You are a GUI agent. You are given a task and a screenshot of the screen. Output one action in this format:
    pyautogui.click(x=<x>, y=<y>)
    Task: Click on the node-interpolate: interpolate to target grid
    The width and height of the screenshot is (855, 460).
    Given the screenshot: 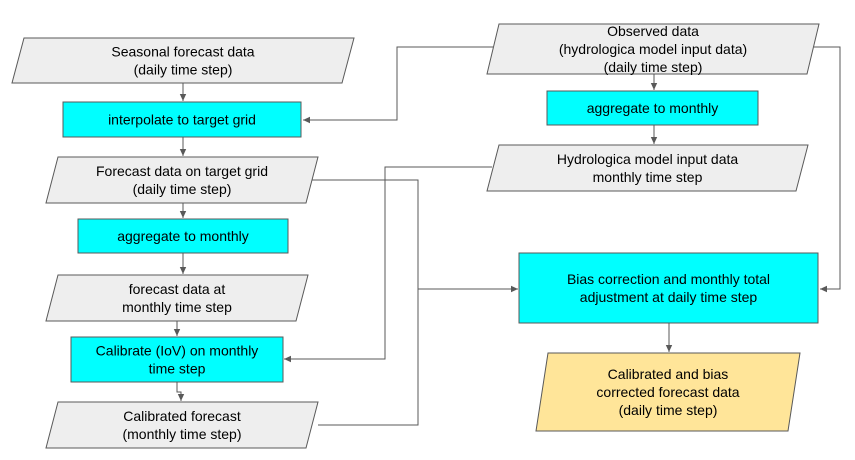 What is the action you would take?
    pyautogui.click(x=182, y=119)
    